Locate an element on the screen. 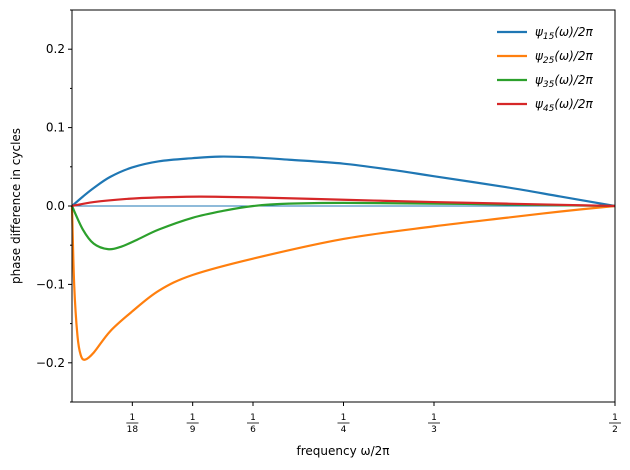 The image size is (630, 470). y-axis-label: phase difference in cycles is located at coordinates (16, 206).